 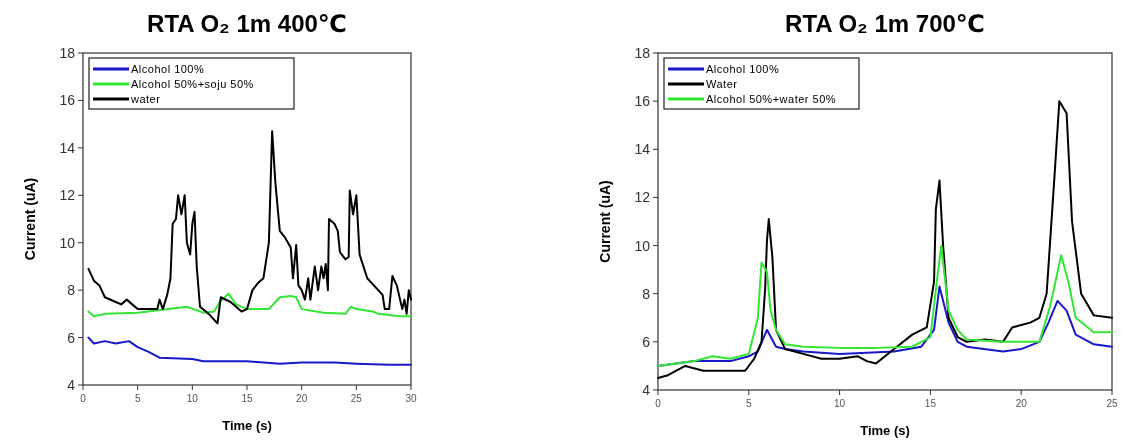 What do you see at coordinates (247, 23) in the screenshot?
I see `chart-title: RTA O₂ 1m 400℃` at bounding box center [247, 23].